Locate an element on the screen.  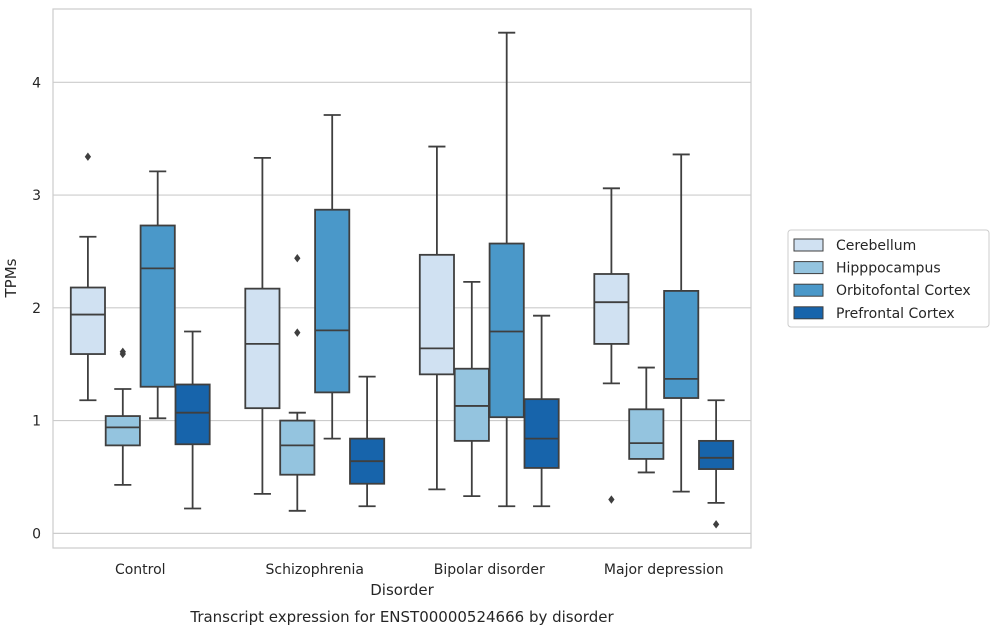
y-axis-label: TPMs is located at coordinates (11, 278).